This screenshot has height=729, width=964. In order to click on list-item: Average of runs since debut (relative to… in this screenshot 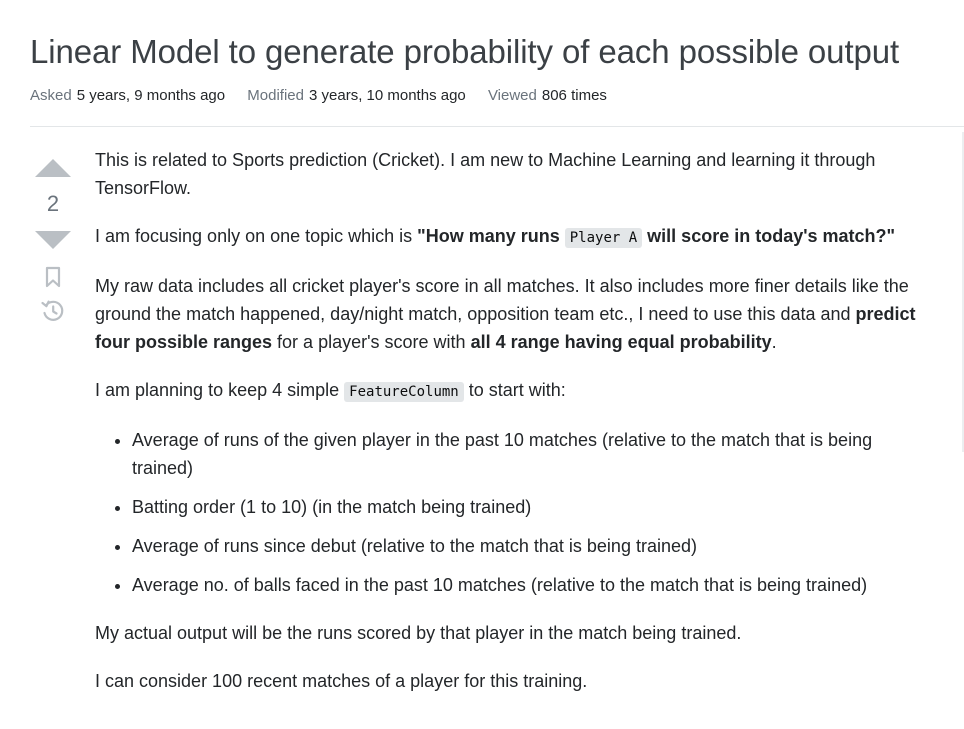, I will do `click(533, 546)`.